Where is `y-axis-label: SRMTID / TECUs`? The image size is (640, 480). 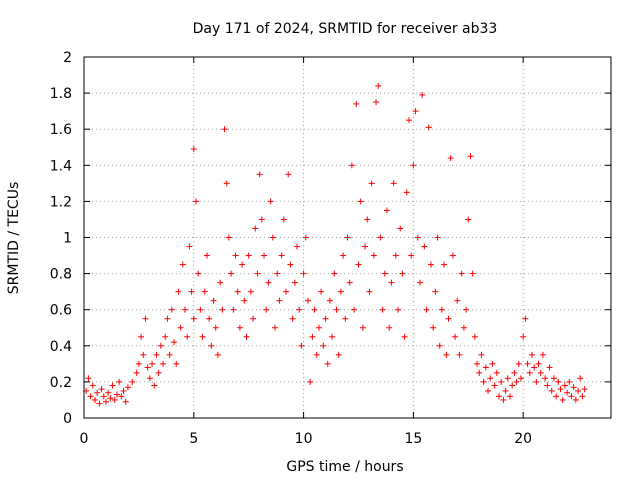
y-axis-label: SRMTID / TECUs is located at coordinates (14, 238).